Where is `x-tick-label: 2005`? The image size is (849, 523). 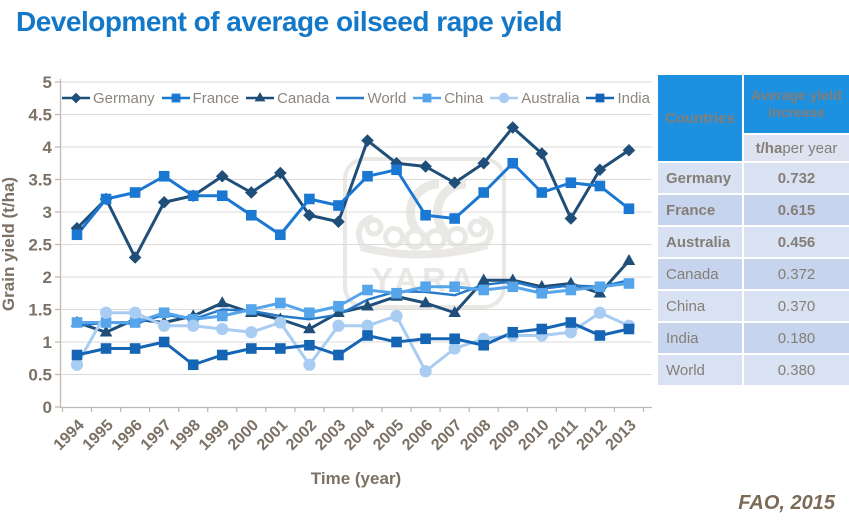 x-tick-label: 2005 is located at coordinates (388, 435).